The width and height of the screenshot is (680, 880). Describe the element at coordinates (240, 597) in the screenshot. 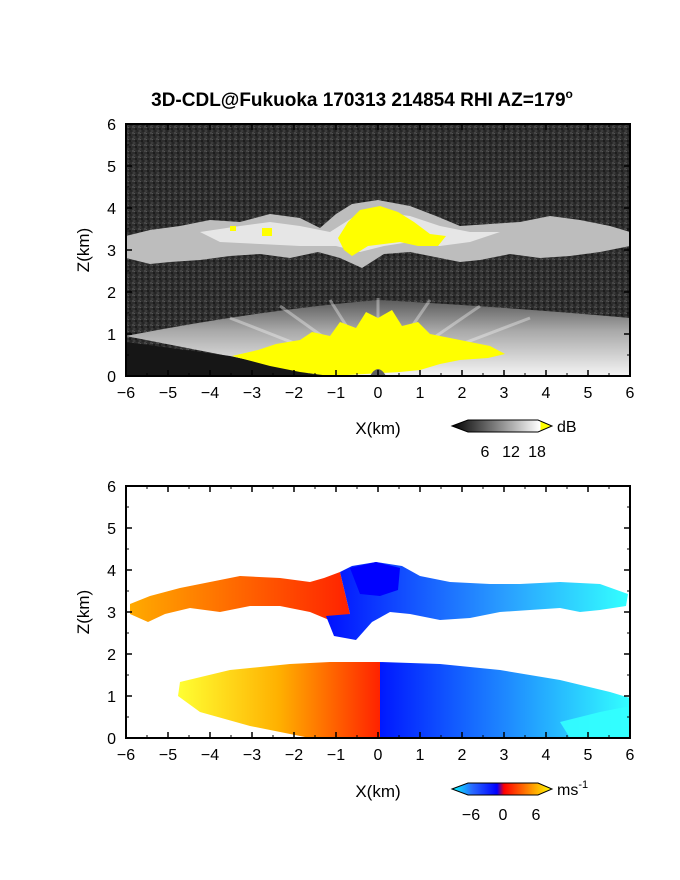

I see `cloud-layer-negative` at that location.